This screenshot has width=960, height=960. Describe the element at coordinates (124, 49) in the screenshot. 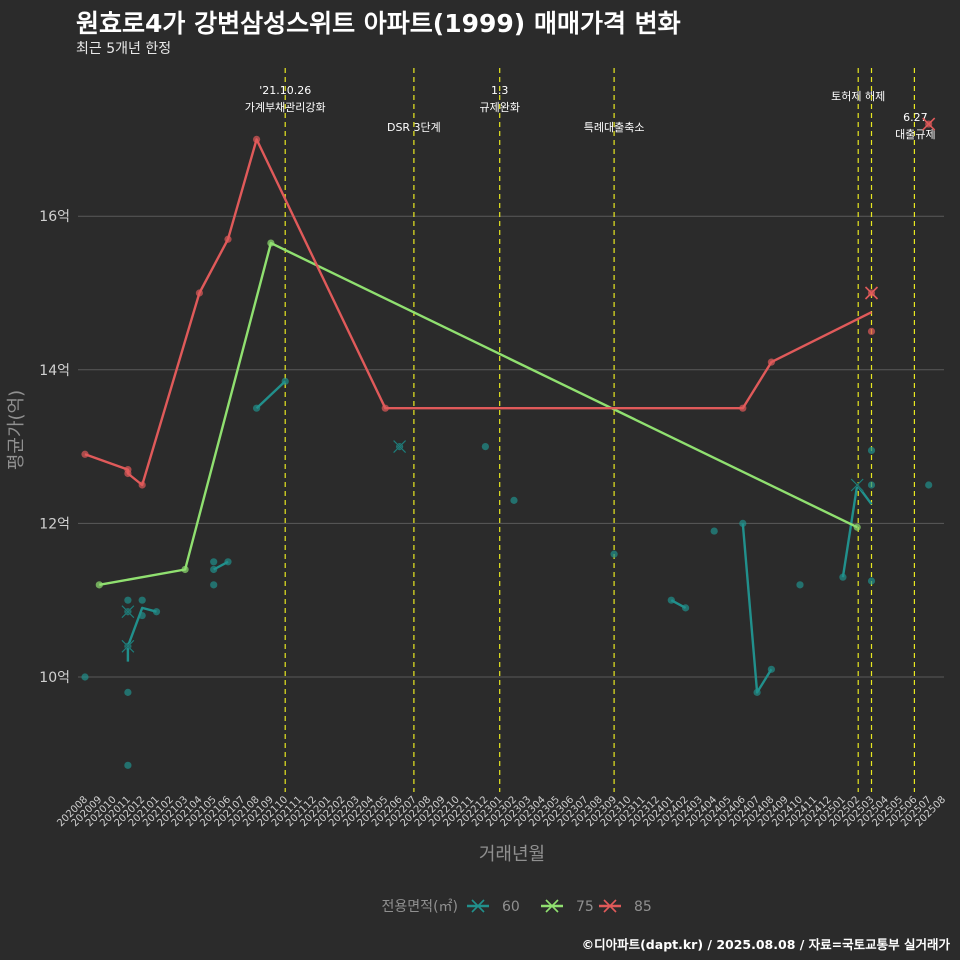

I see `chart-subtitle: 최근 5개년 한정` at that location.